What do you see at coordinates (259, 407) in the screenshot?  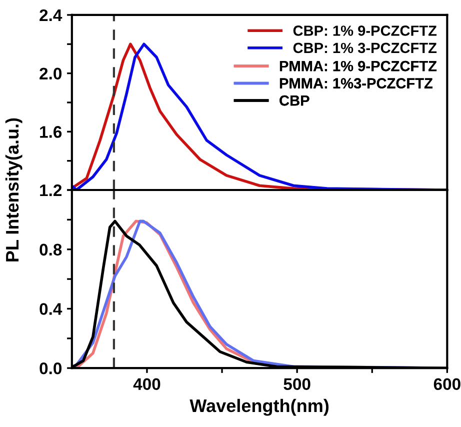 I see `x-axis-title: Wavelength(nm)` at bounding box center [259, 407].